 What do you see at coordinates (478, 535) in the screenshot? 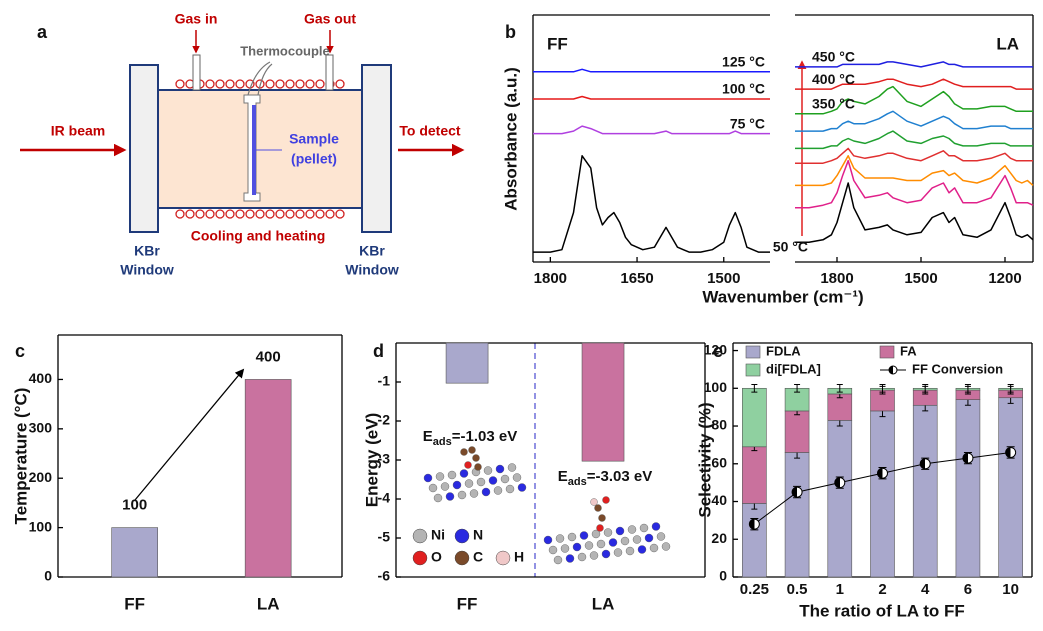
I see `atom-label: N` at bounding box center [478, 535].